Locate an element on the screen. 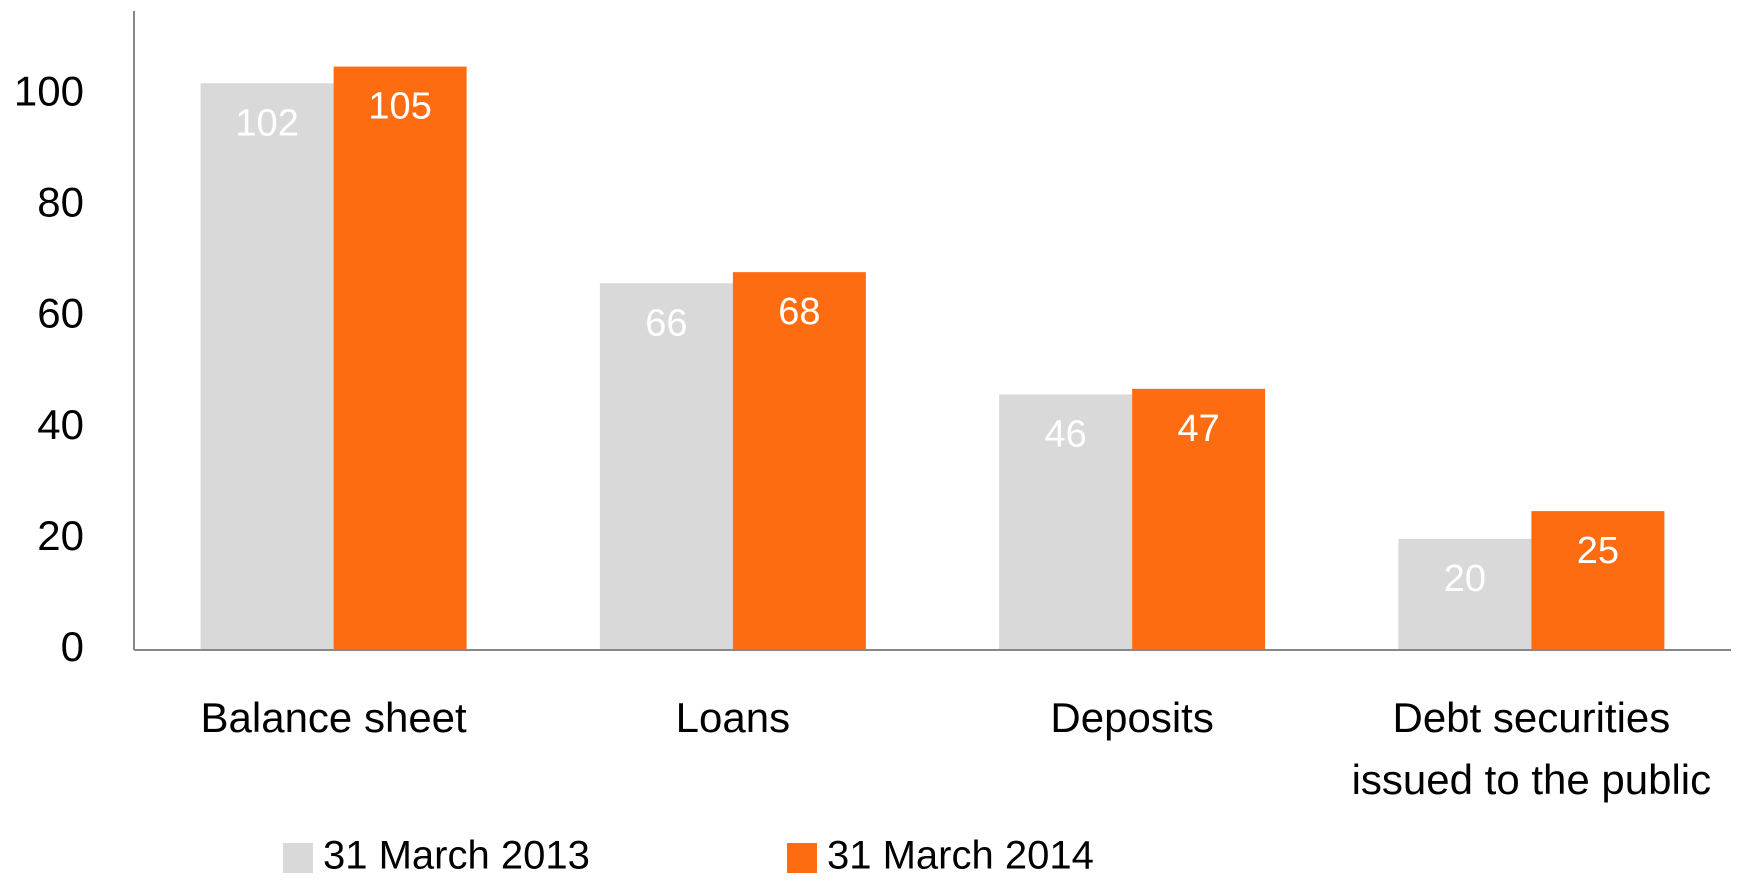 The image size is (1738, 886). value-label: 68 is located at coordinates (799, 312).